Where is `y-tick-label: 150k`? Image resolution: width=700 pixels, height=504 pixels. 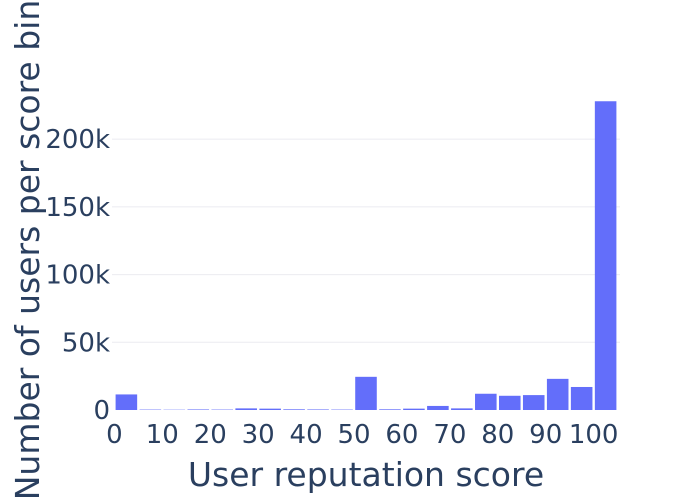 y-tick-label: 150k is located at coordinates (77, 208).